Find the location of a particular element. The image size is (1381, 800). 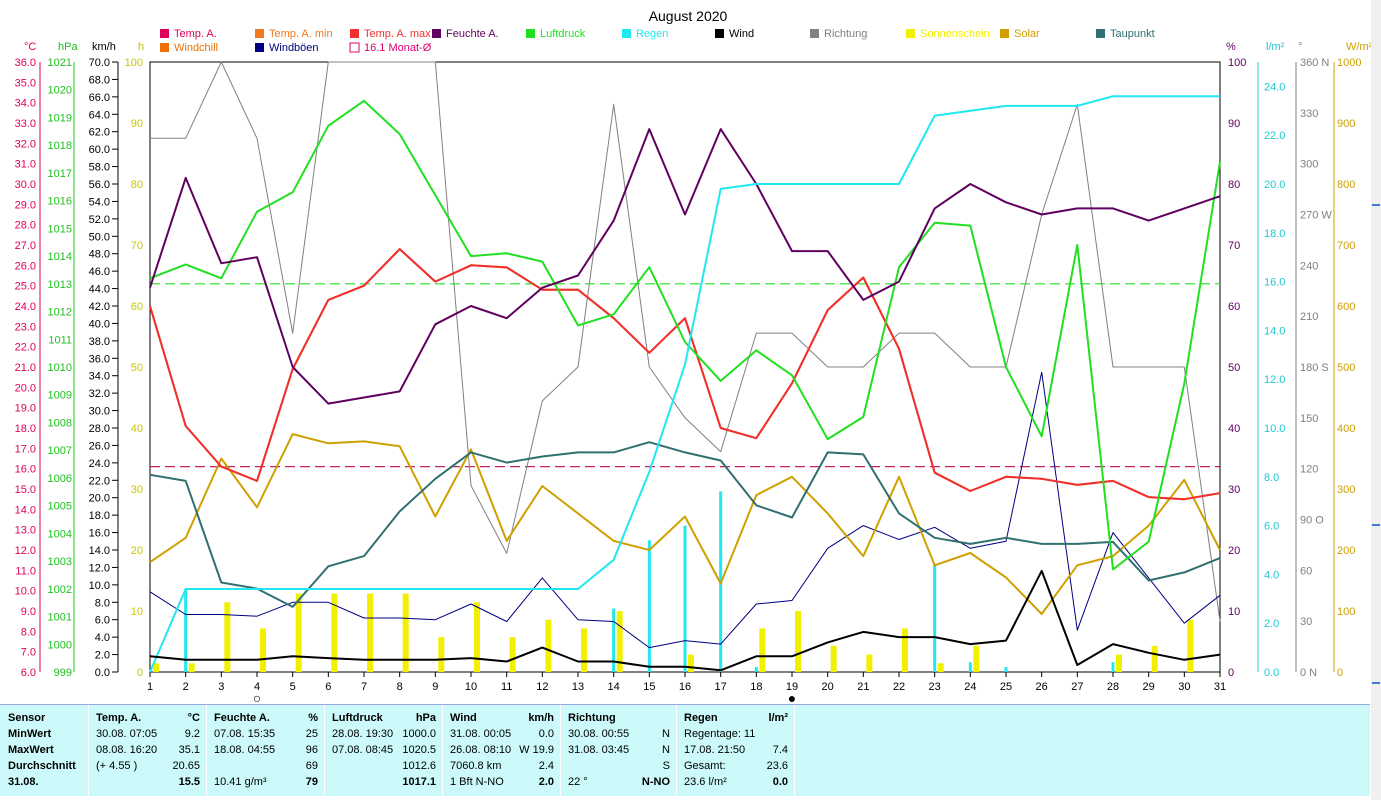

chart-title: August 2020 is located at coordinates (688, 16).